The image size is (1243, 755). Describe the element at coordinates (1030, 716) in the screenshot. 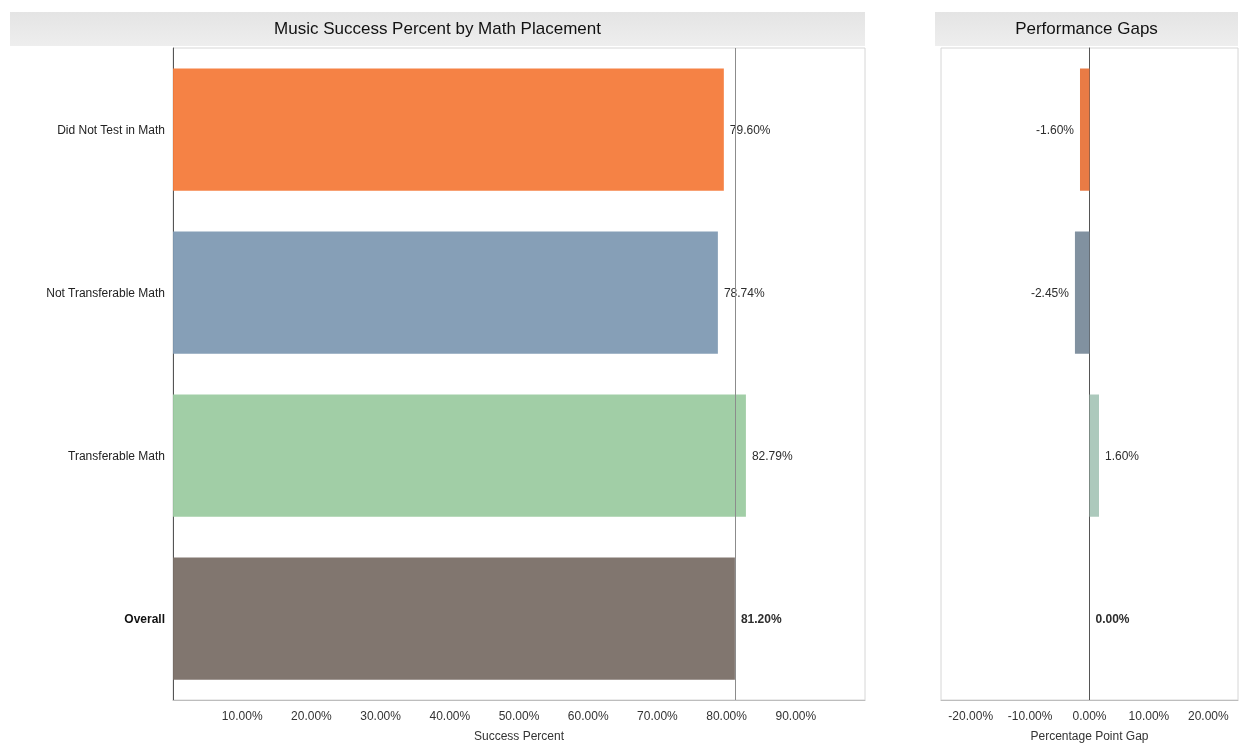

I see `x-tick-label: -10.00%` at that location.